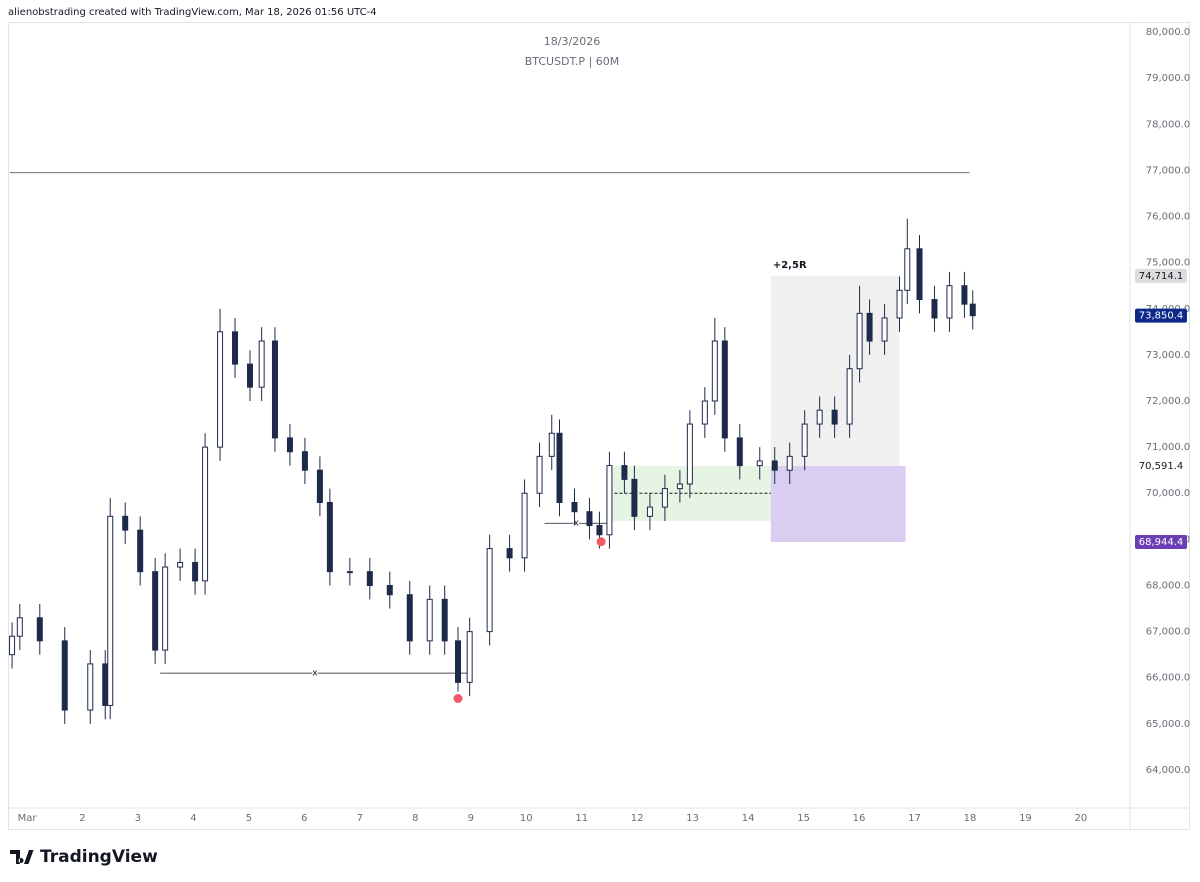 Image resolution: width=1200 pixels, height=882 pixels. Describe the element at coordinates (28, 818) in the screenshot. I see `x-tick-label: Mar` at that location.